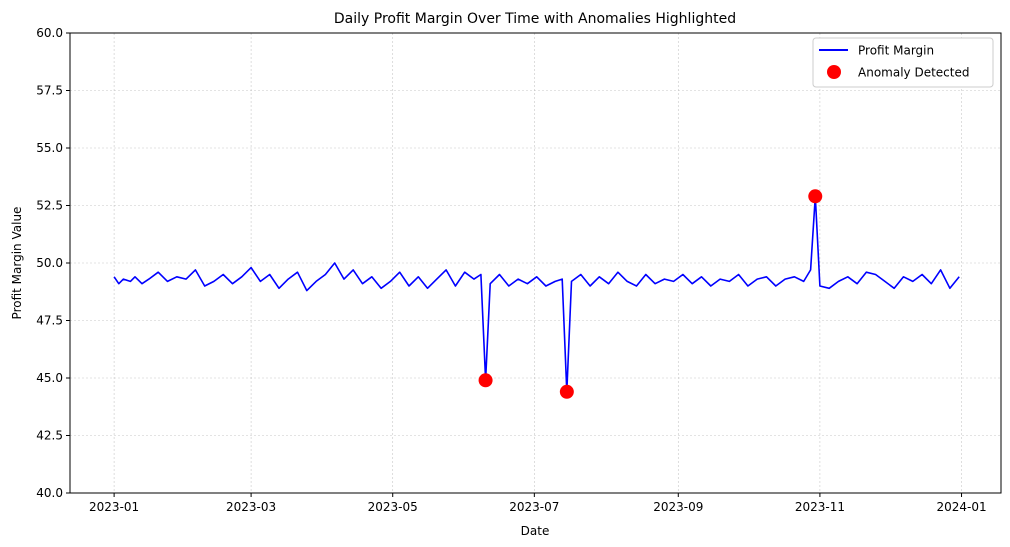 This screenshot has width=1010, height=547. Describe the element at coordinates (678, 507) in the screenshot. I see `x-tick-label: 2023-09` at that location.